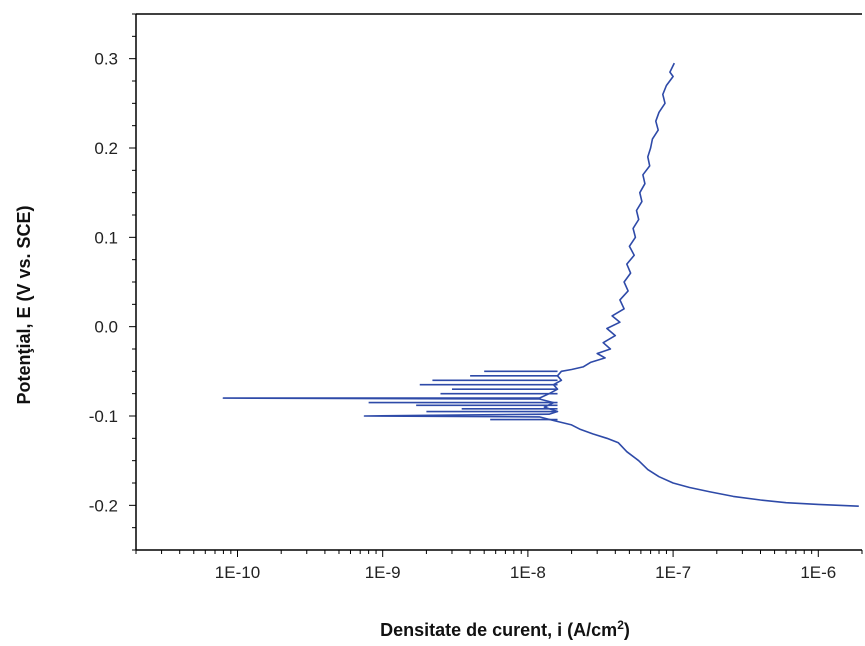  What do you see at coordinates (112, 282) in the screenshot?
I see `y-axis-ticks: 0.3 0.2 0.1 0.0 -0.1 -0.2` at bounding box center [112, 282].